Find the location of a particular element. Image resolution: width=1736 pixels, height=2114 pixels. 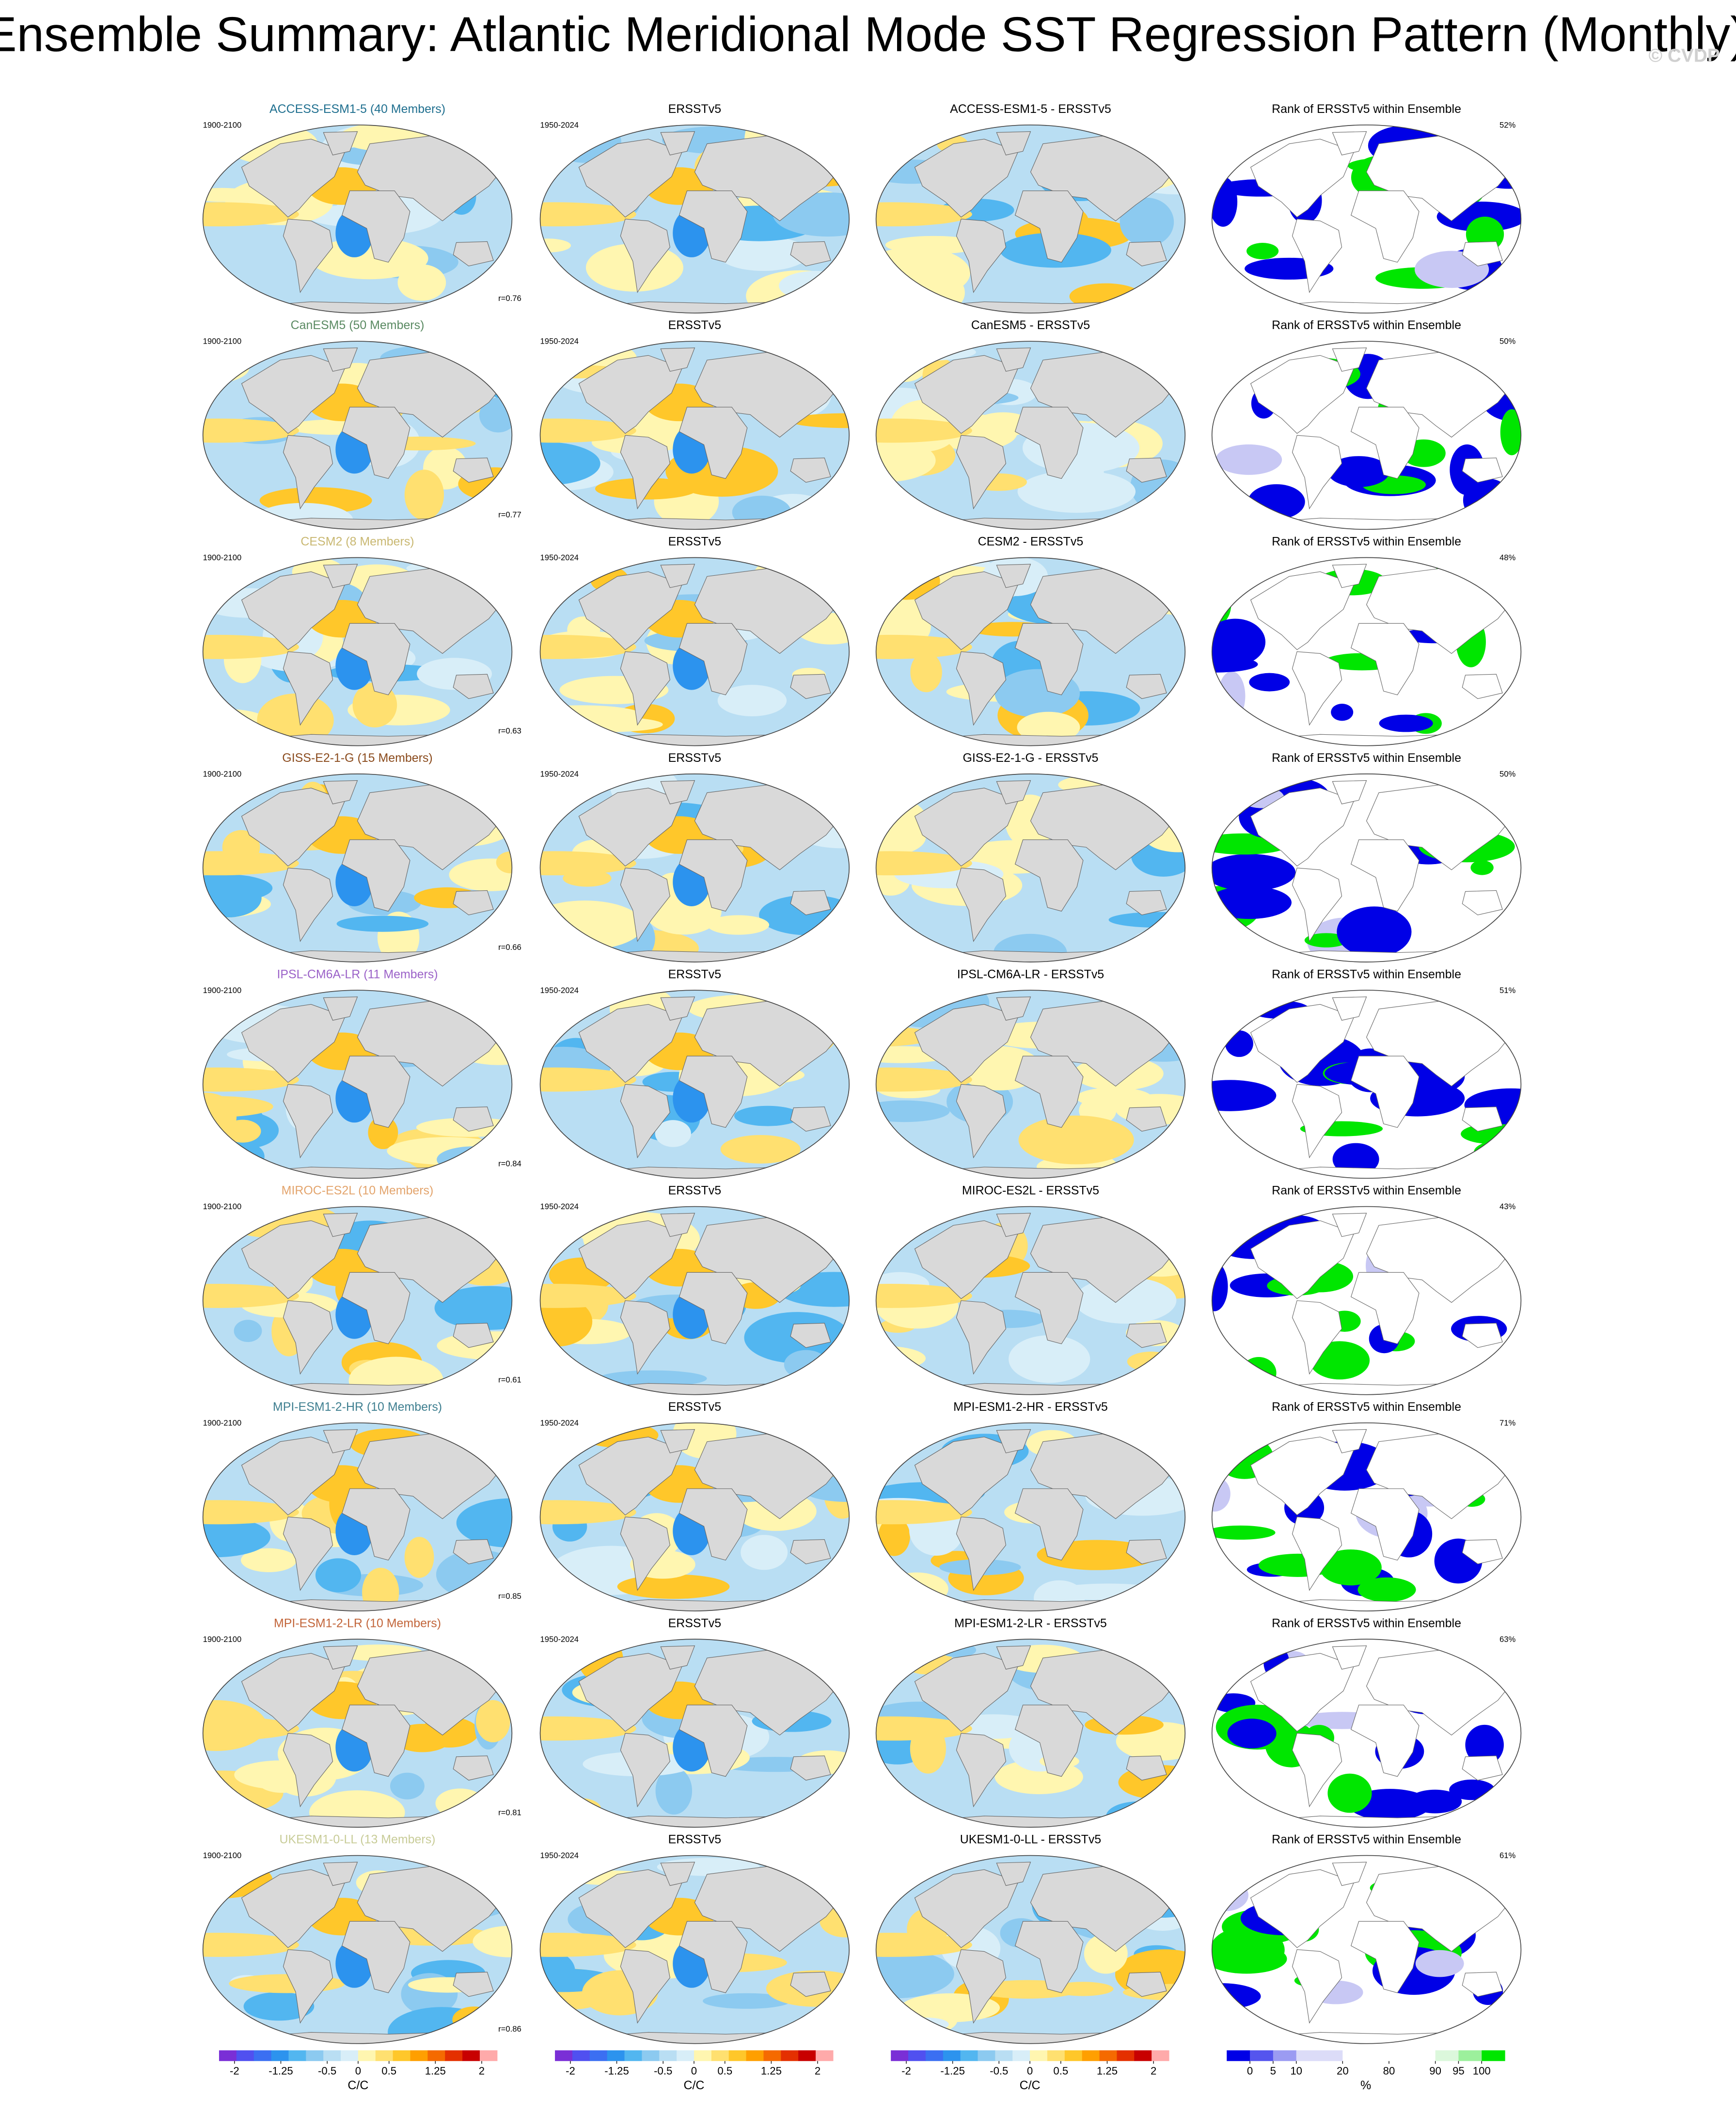

colorbar-label: -0.5 is located at coordinates (663, 2071).